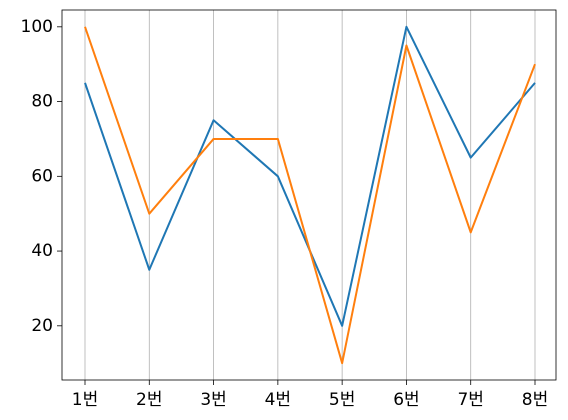 The image size is (568, 420). I want to click on x-tick-label: 3번, so click(213, 400).